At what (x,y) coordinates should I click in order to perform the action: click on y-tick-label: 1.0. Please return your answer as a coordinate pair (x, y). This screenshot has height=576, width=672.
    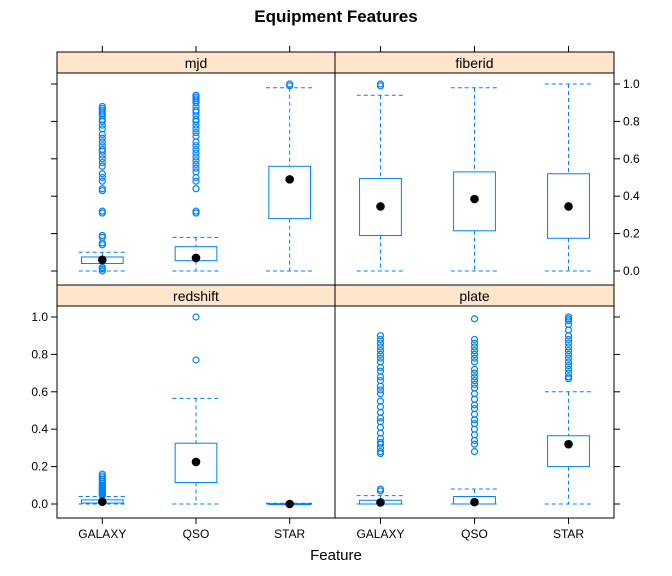
    Looking at the image, I should click on (631, 84).